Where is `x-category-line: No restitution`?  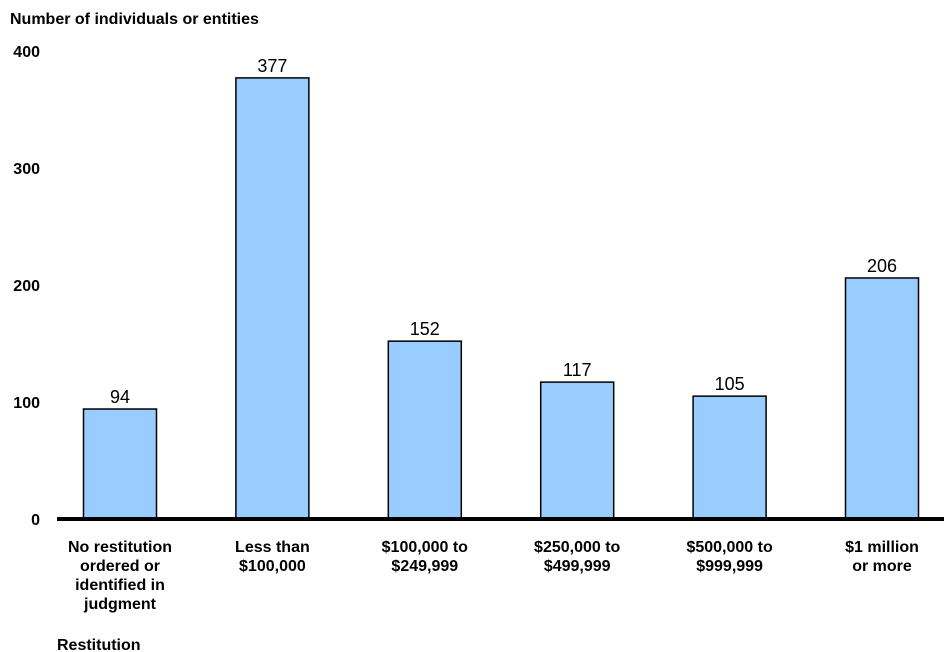 x-category-line: No restitution is located at coordinates (120, 547).